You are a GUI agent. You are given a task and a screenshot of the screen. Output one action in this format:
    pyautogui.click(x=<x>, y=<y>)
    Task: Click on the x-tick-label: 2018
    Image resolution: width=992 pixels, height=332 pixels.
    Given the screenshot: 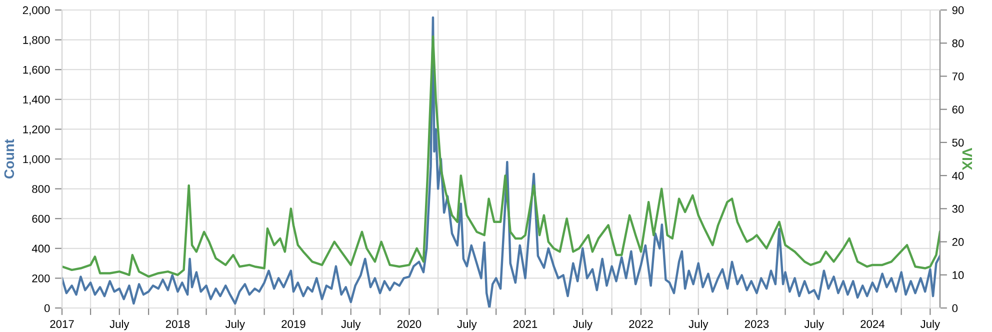 What is the action you would take?
    pyautogui.click(x=178, y=324)
    